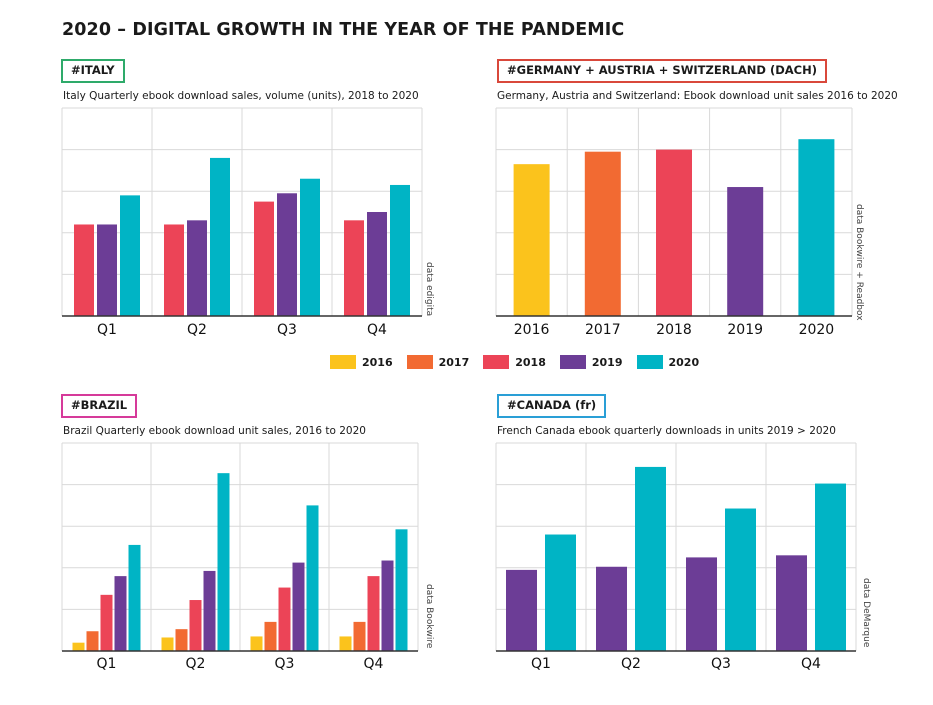 The image size is (933, 705). I want to click on bar-brazil-Q3-2016, so click(256, 643).